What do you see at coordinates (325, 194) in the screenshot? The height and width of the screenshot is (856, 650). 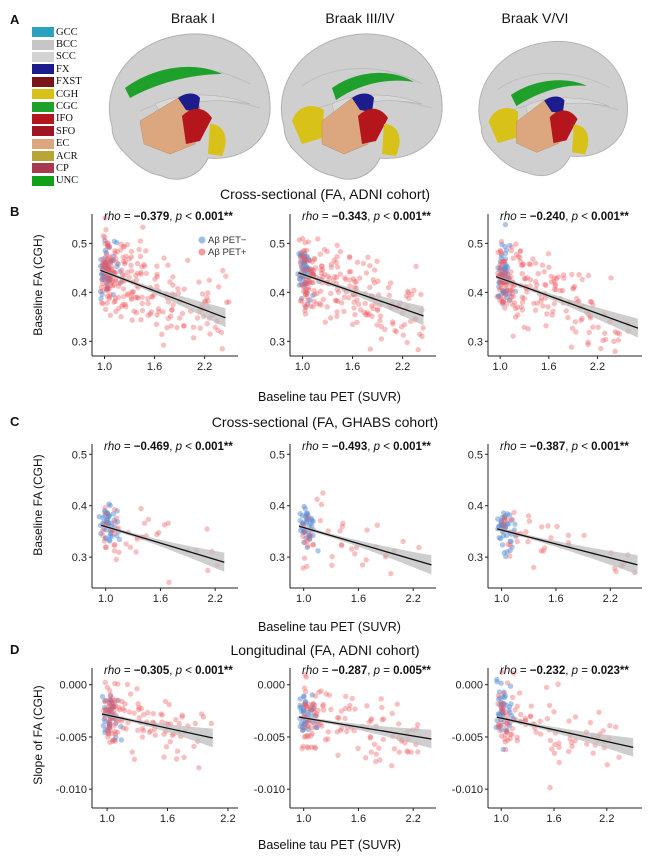 I see `section-title-b: Cross-sectional (FA, ADNI cohort)` at bounding box center [325, 194].